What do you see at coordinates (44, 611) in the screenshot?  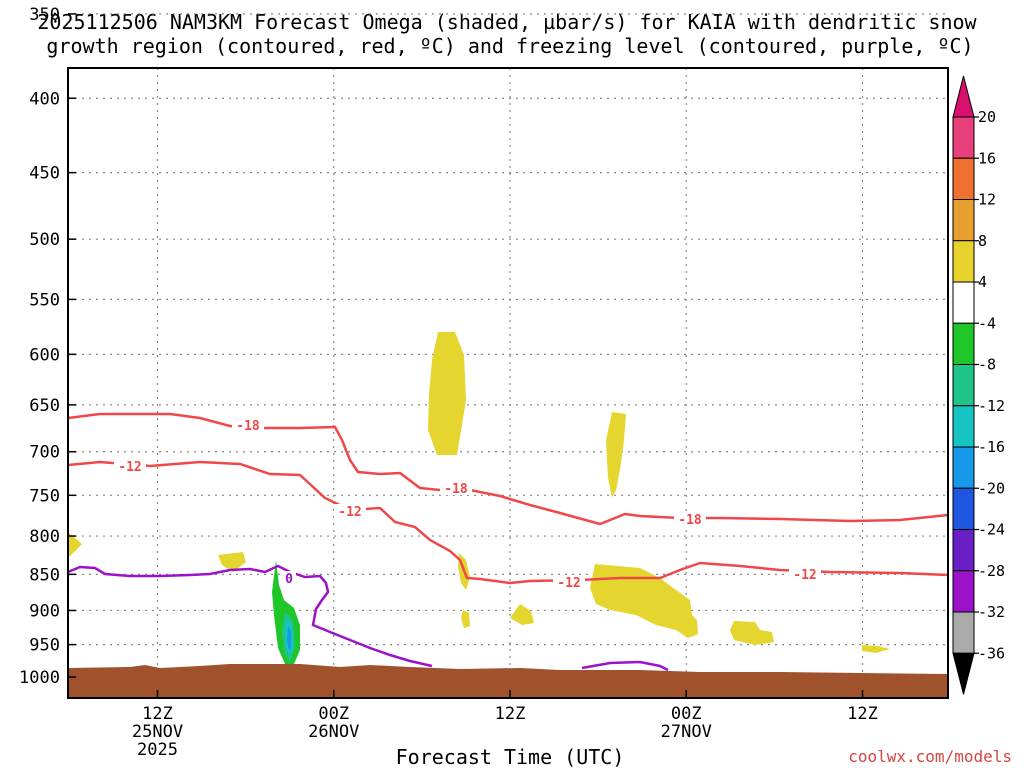 I see `y-tick-label: 900` at bounding box center [44, 611].